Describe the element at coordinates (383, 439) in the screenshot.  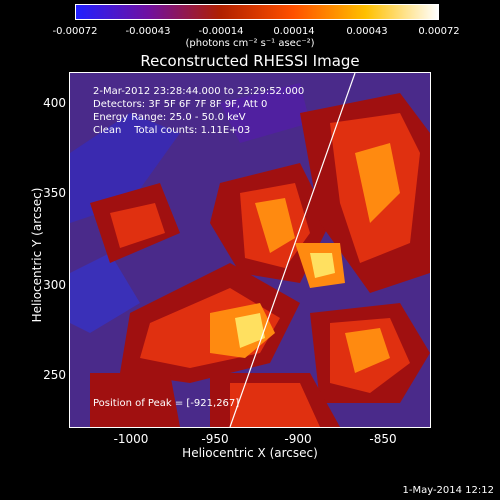
I see `x-tick: -850` at that location.